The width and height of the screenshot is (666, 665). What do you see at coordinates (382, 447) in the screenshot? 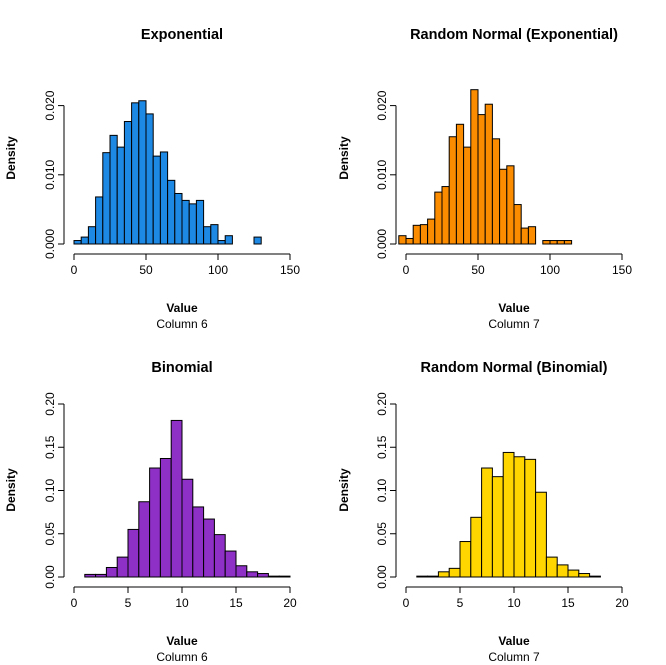
I see `y-tick-label: 0.15` at bounding box center [382, 447].